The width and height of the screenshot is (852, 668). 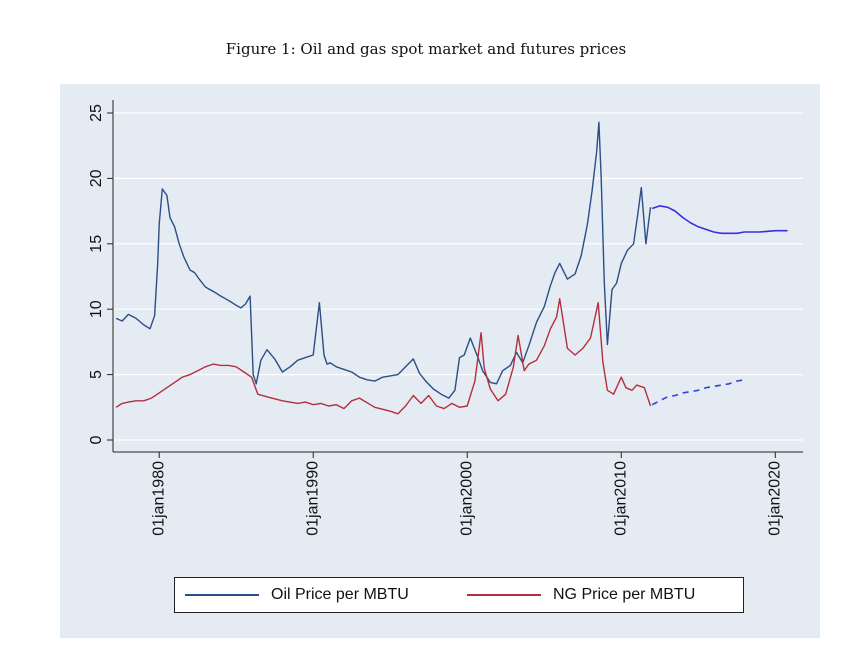 I want to click on legend-label-ng: NG Price per MBTU, so click(x=624, y=594).